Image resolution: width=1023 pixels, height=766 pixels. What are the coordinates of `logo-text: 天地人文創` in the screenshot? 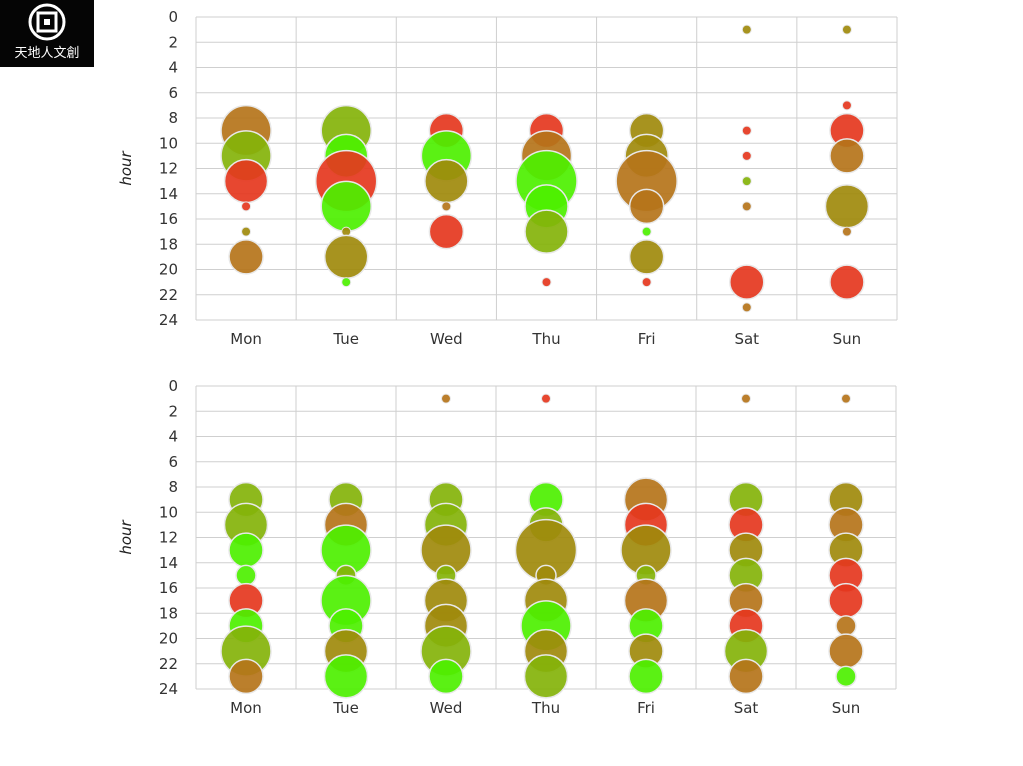 It's located at (47, 53).